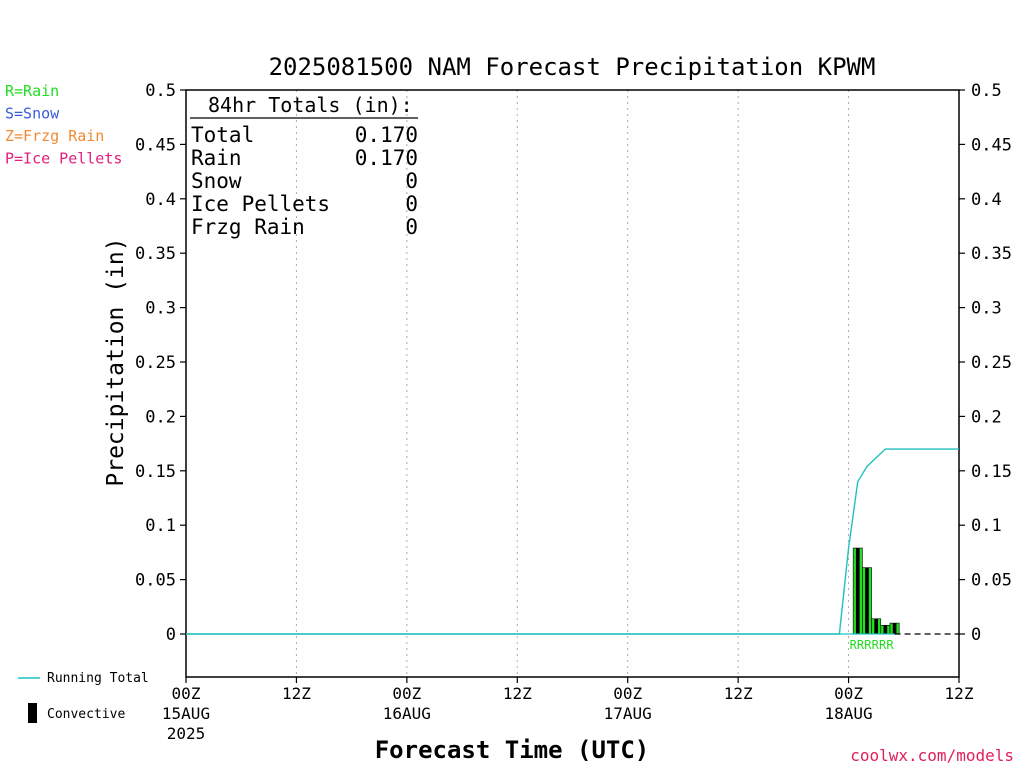 The image size is (1024, 768). I want to click on series-legend: Running Total Convective, so click(83, 697).